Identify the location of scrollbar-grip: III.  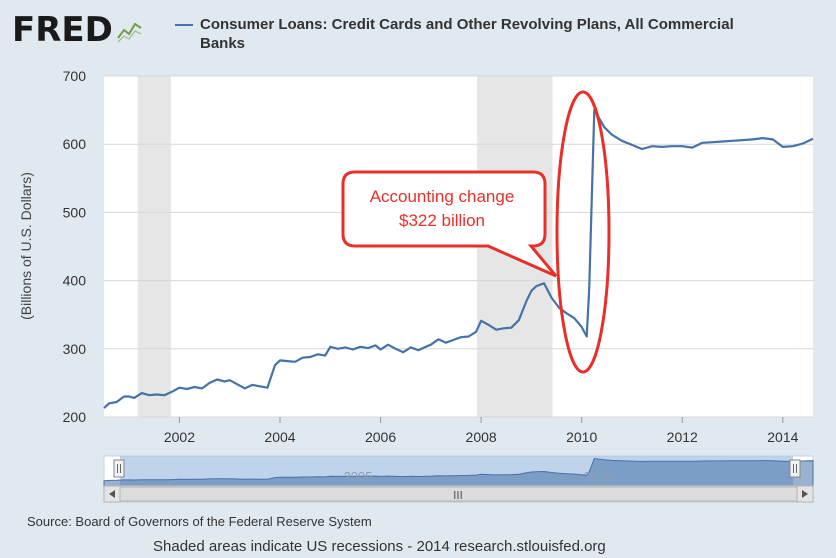
(458, 495).